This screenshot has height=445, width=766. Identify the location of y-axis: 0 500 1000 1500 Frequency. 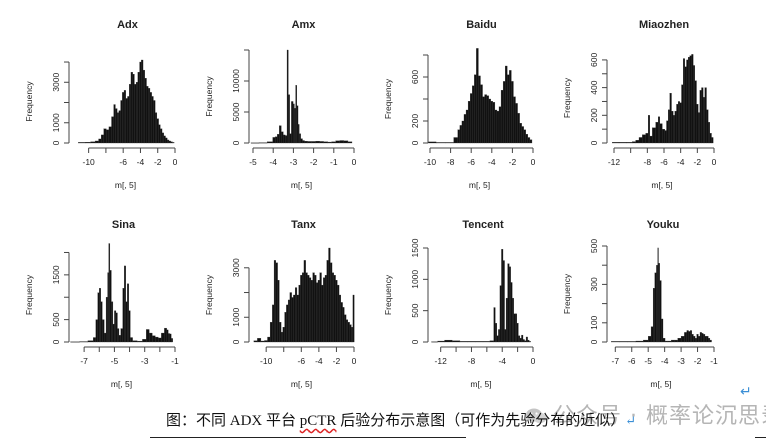
(406, 291).